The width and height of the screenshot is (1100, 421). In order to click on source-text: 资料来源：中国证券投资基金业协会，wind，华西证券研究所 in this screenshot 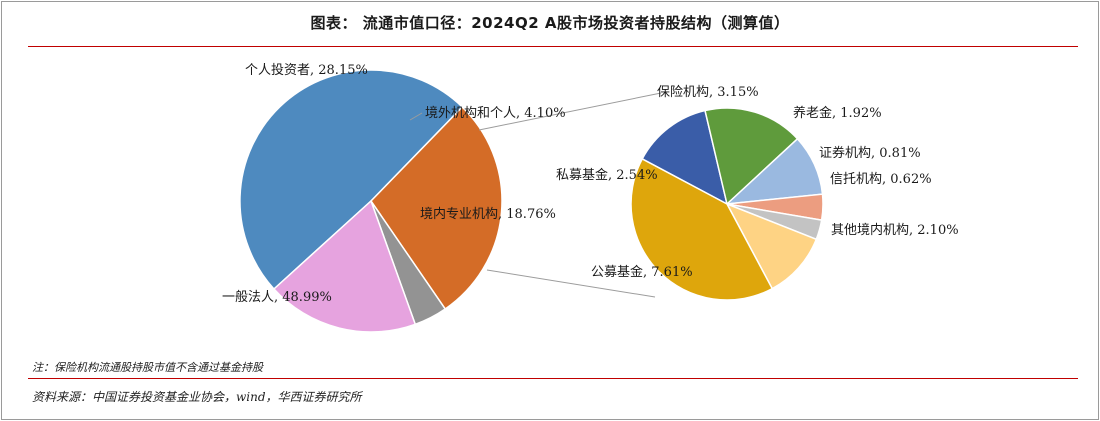, I will do `click(197, 397)`.